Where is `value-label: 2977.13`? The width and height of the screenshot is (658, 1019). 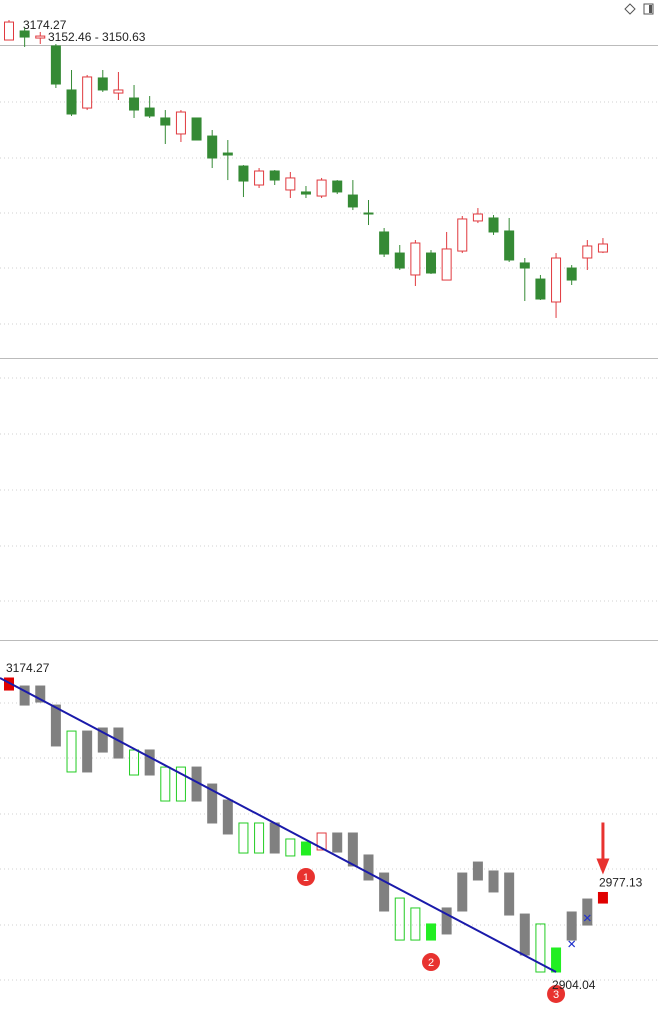
value-label: 2977.13 is located at coordinates (621, 882).